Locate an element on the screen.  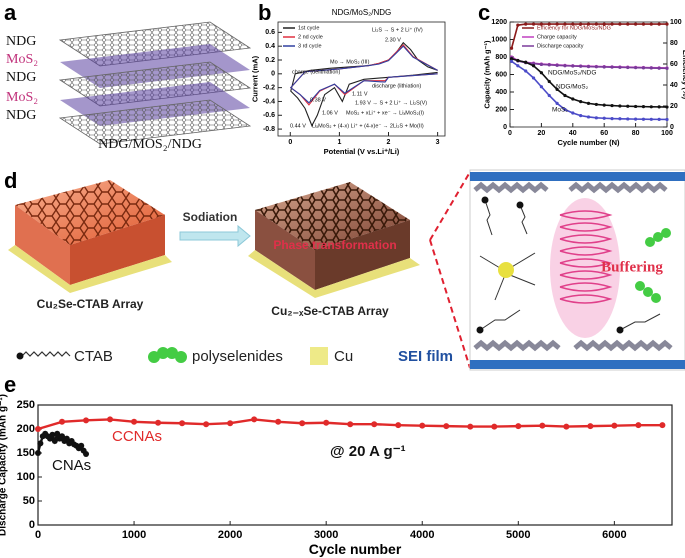
x-axis-title: Cycle number is located at coordinates (355, 549).